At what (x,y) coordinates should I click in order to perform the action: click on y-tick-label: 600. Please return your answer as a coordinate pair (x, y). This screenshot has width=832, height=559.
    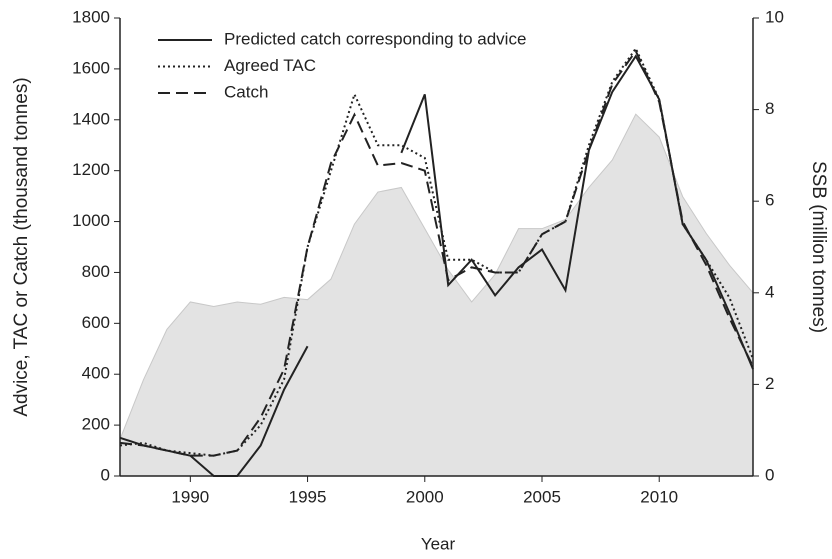
    Looking at the image, I should click on (96, 322).